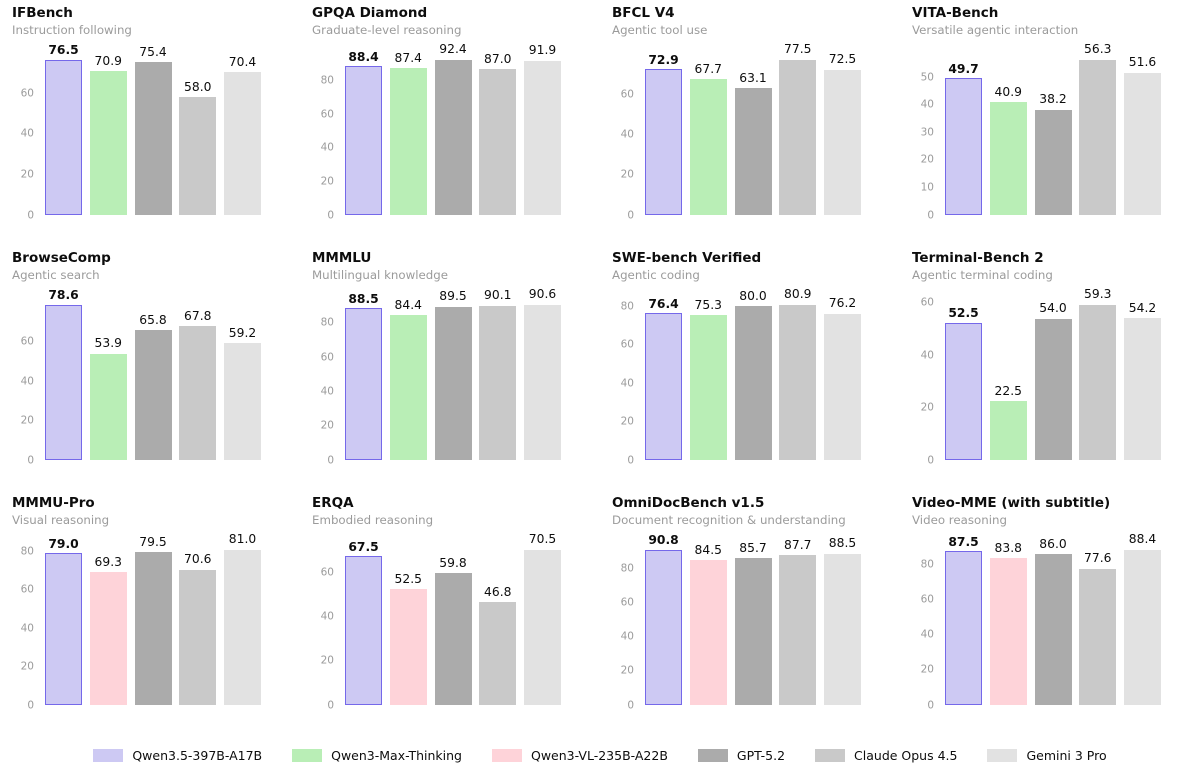  What do you see at coordinates (687, 258) in the screenshot?
I see `chart-title: SWE-bench Verified` at bounding box center [687, 258].